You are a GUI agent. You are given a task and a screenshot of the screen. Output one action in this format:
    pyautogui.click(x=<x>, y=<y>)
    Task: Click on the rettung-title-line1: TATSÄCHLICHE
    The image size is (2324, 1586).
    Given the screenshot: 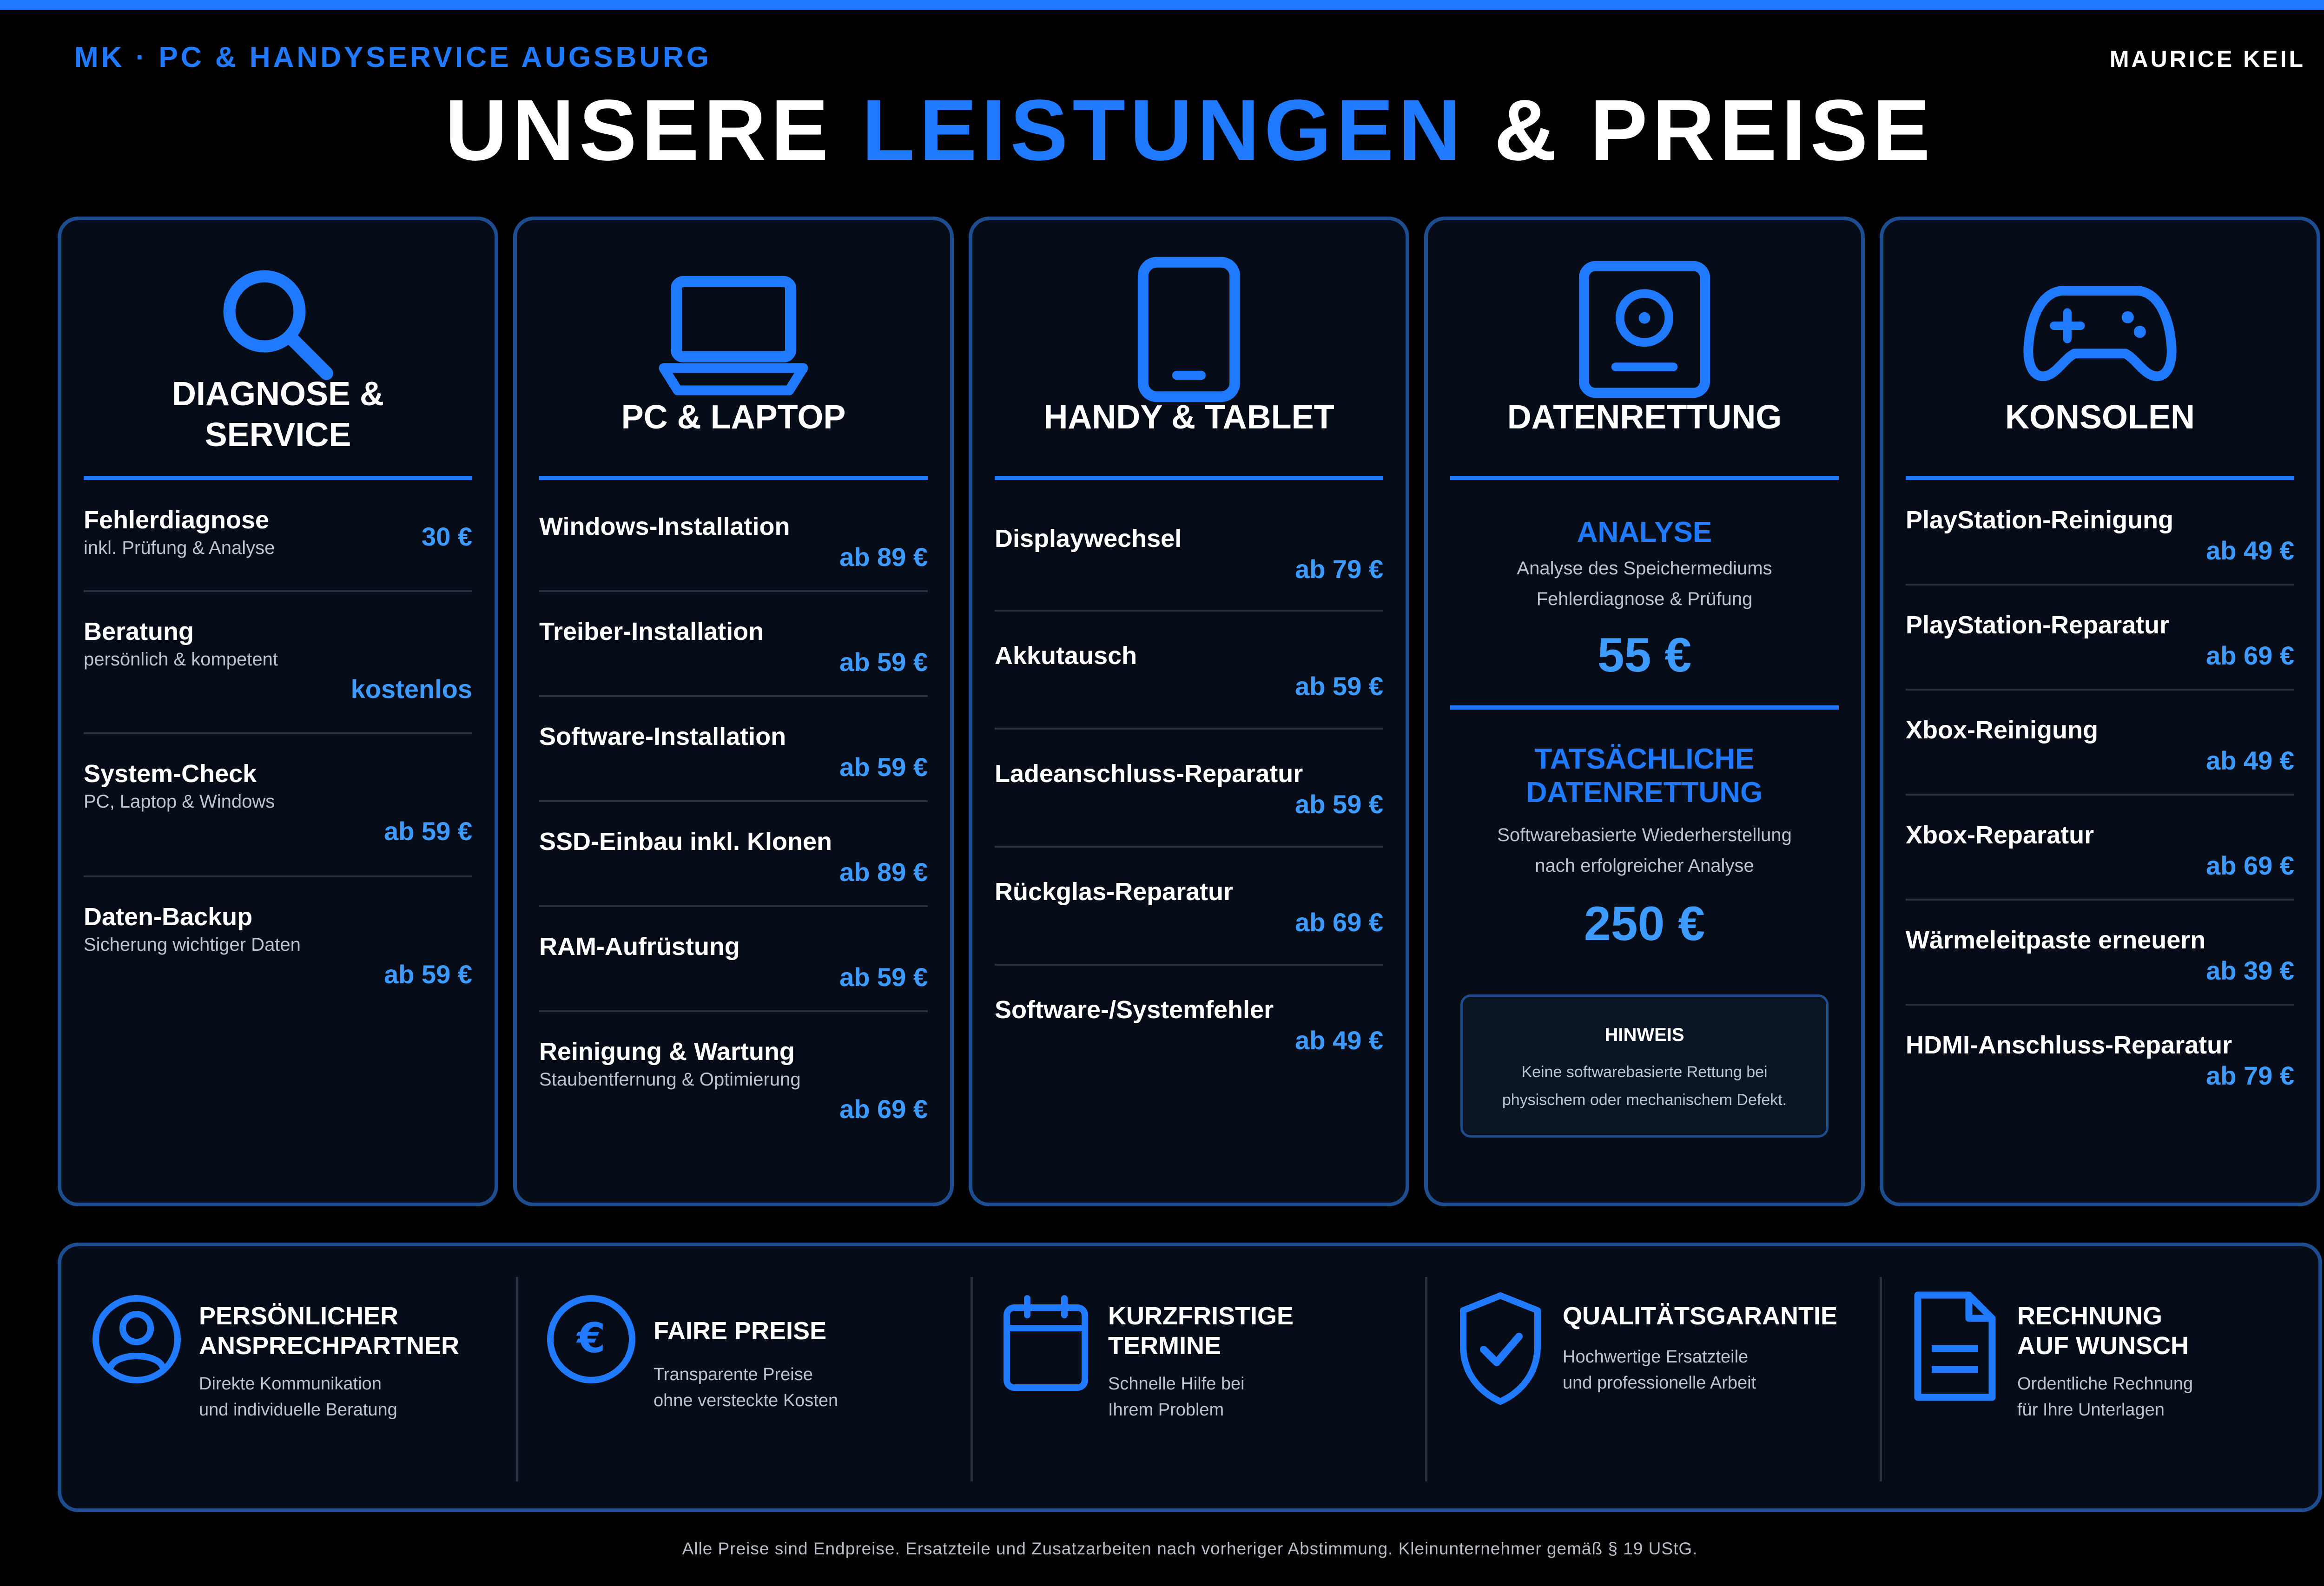 What is the action you would take?
    pyautogui.click(x=1644, y=759)
    